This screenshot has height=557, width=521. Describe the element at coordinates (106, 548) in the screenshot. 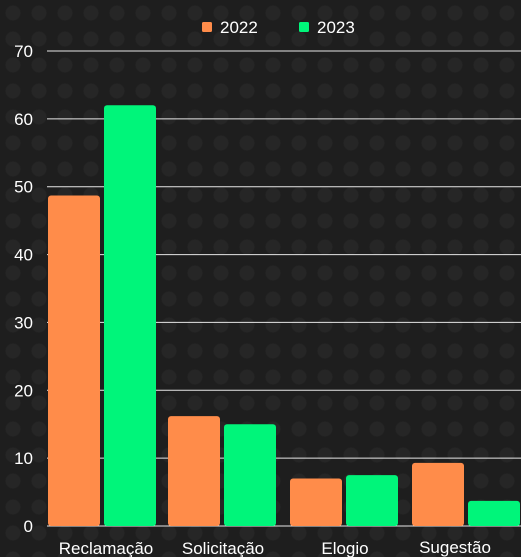

I see `x-tick-label-0: Reclamação` at that location.